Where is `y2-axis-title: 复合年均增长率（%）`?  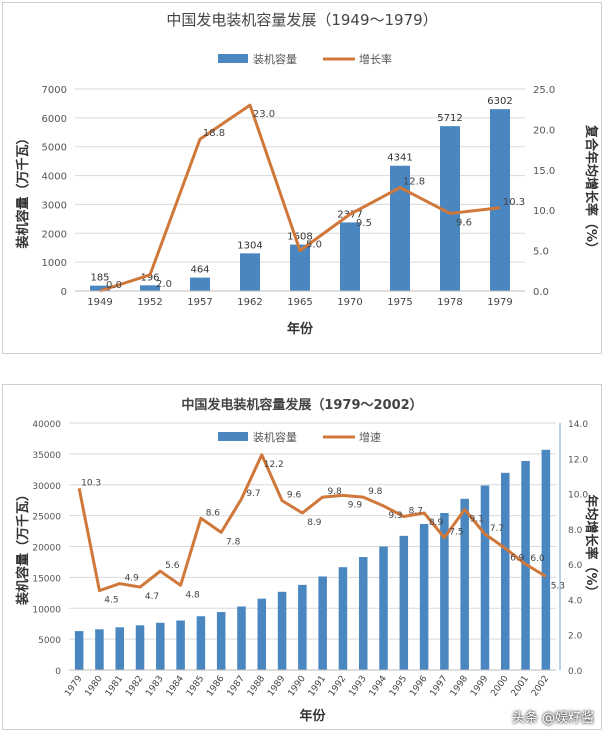 y2-axis-title: 复合年均增长率（%） is located at coordinates (591, 189).